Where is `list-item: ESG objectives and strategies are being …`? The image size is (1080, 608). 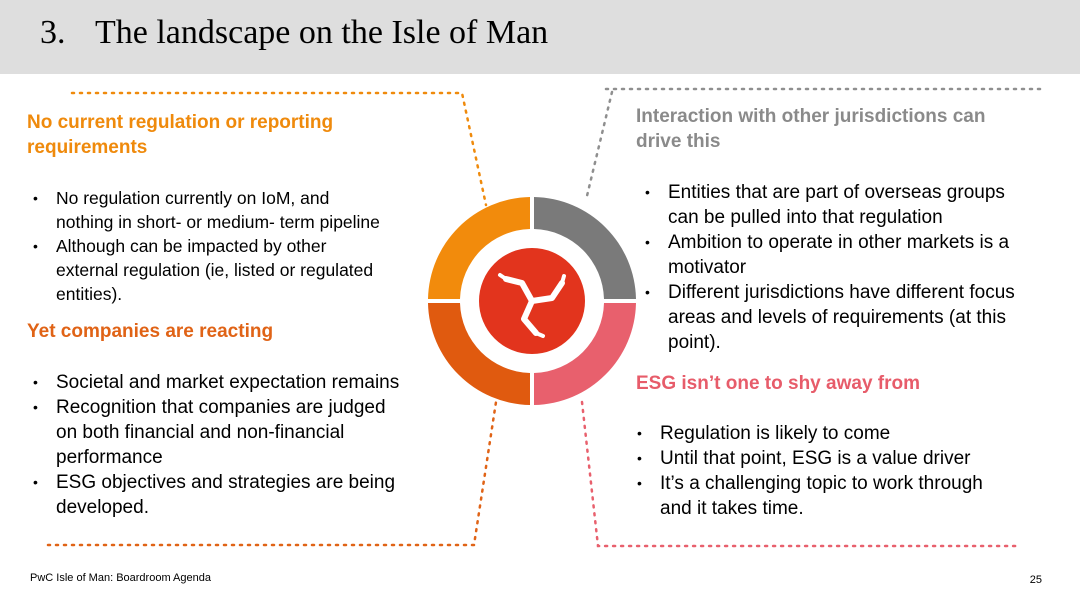
list-item: ESG objectives and strategies are being … is located at coordinates (241, 495).